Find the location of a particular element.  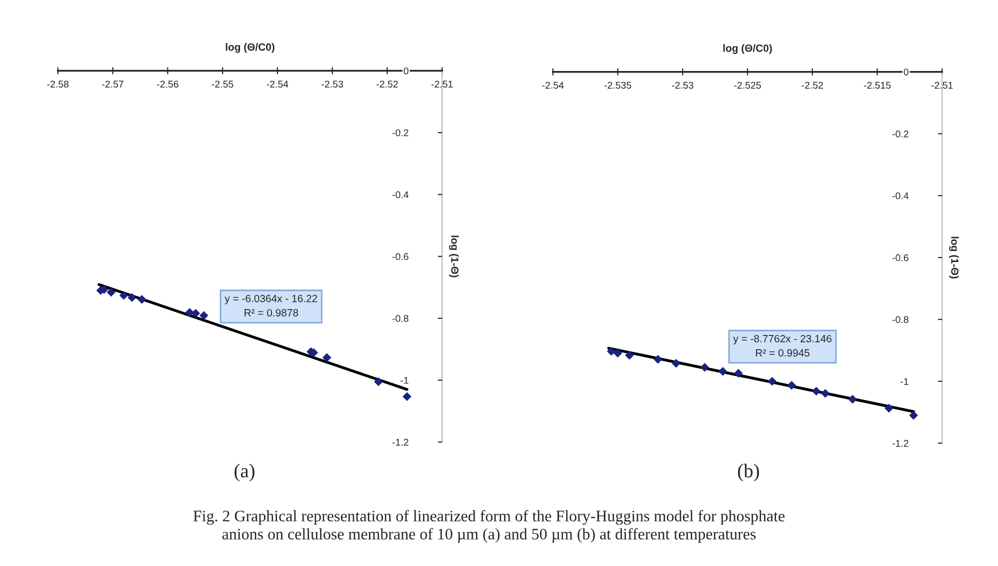

x-tick-label: -2.57 is located at coordinates (113, 84).